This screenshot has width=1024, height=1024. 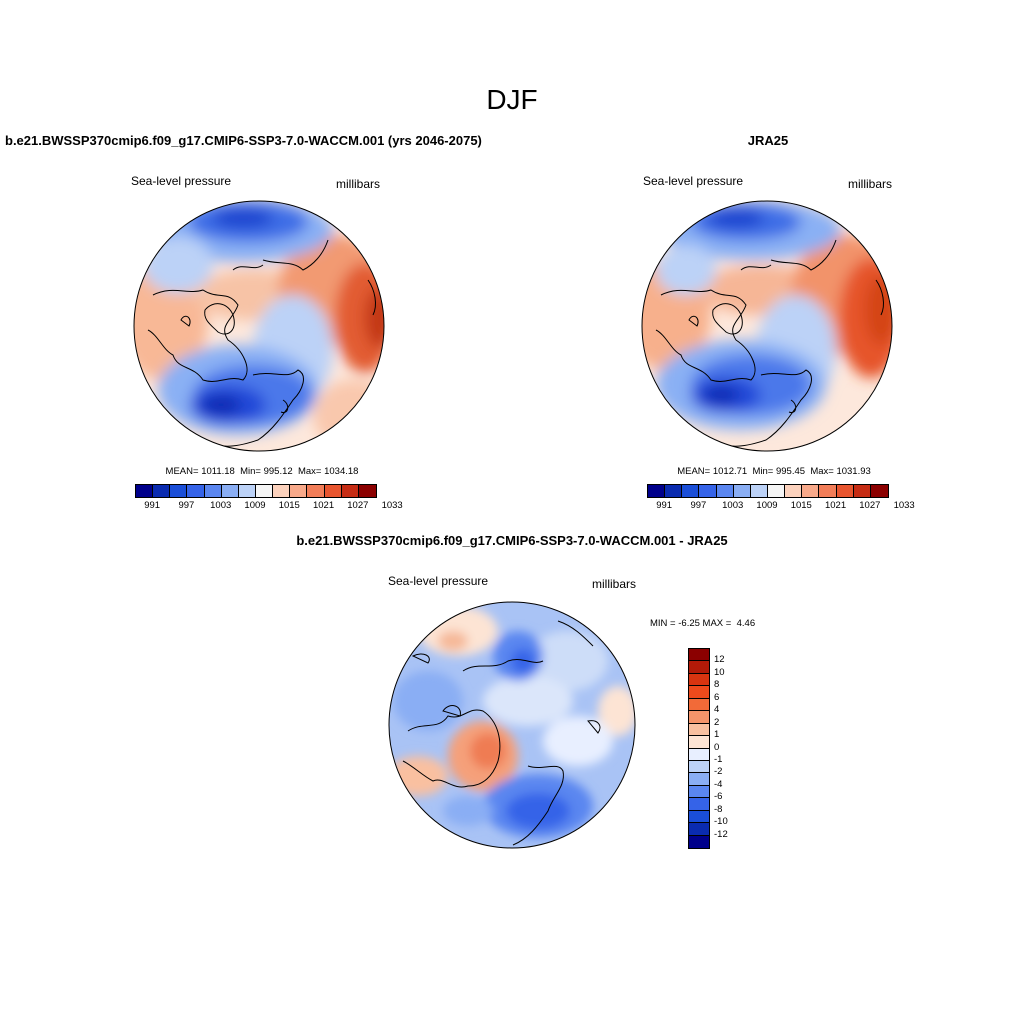 What do you see at coordinates (721, 822) in the screenshot?
I see `colorbar-tick-label: -10` at bounding box center [721, 822].